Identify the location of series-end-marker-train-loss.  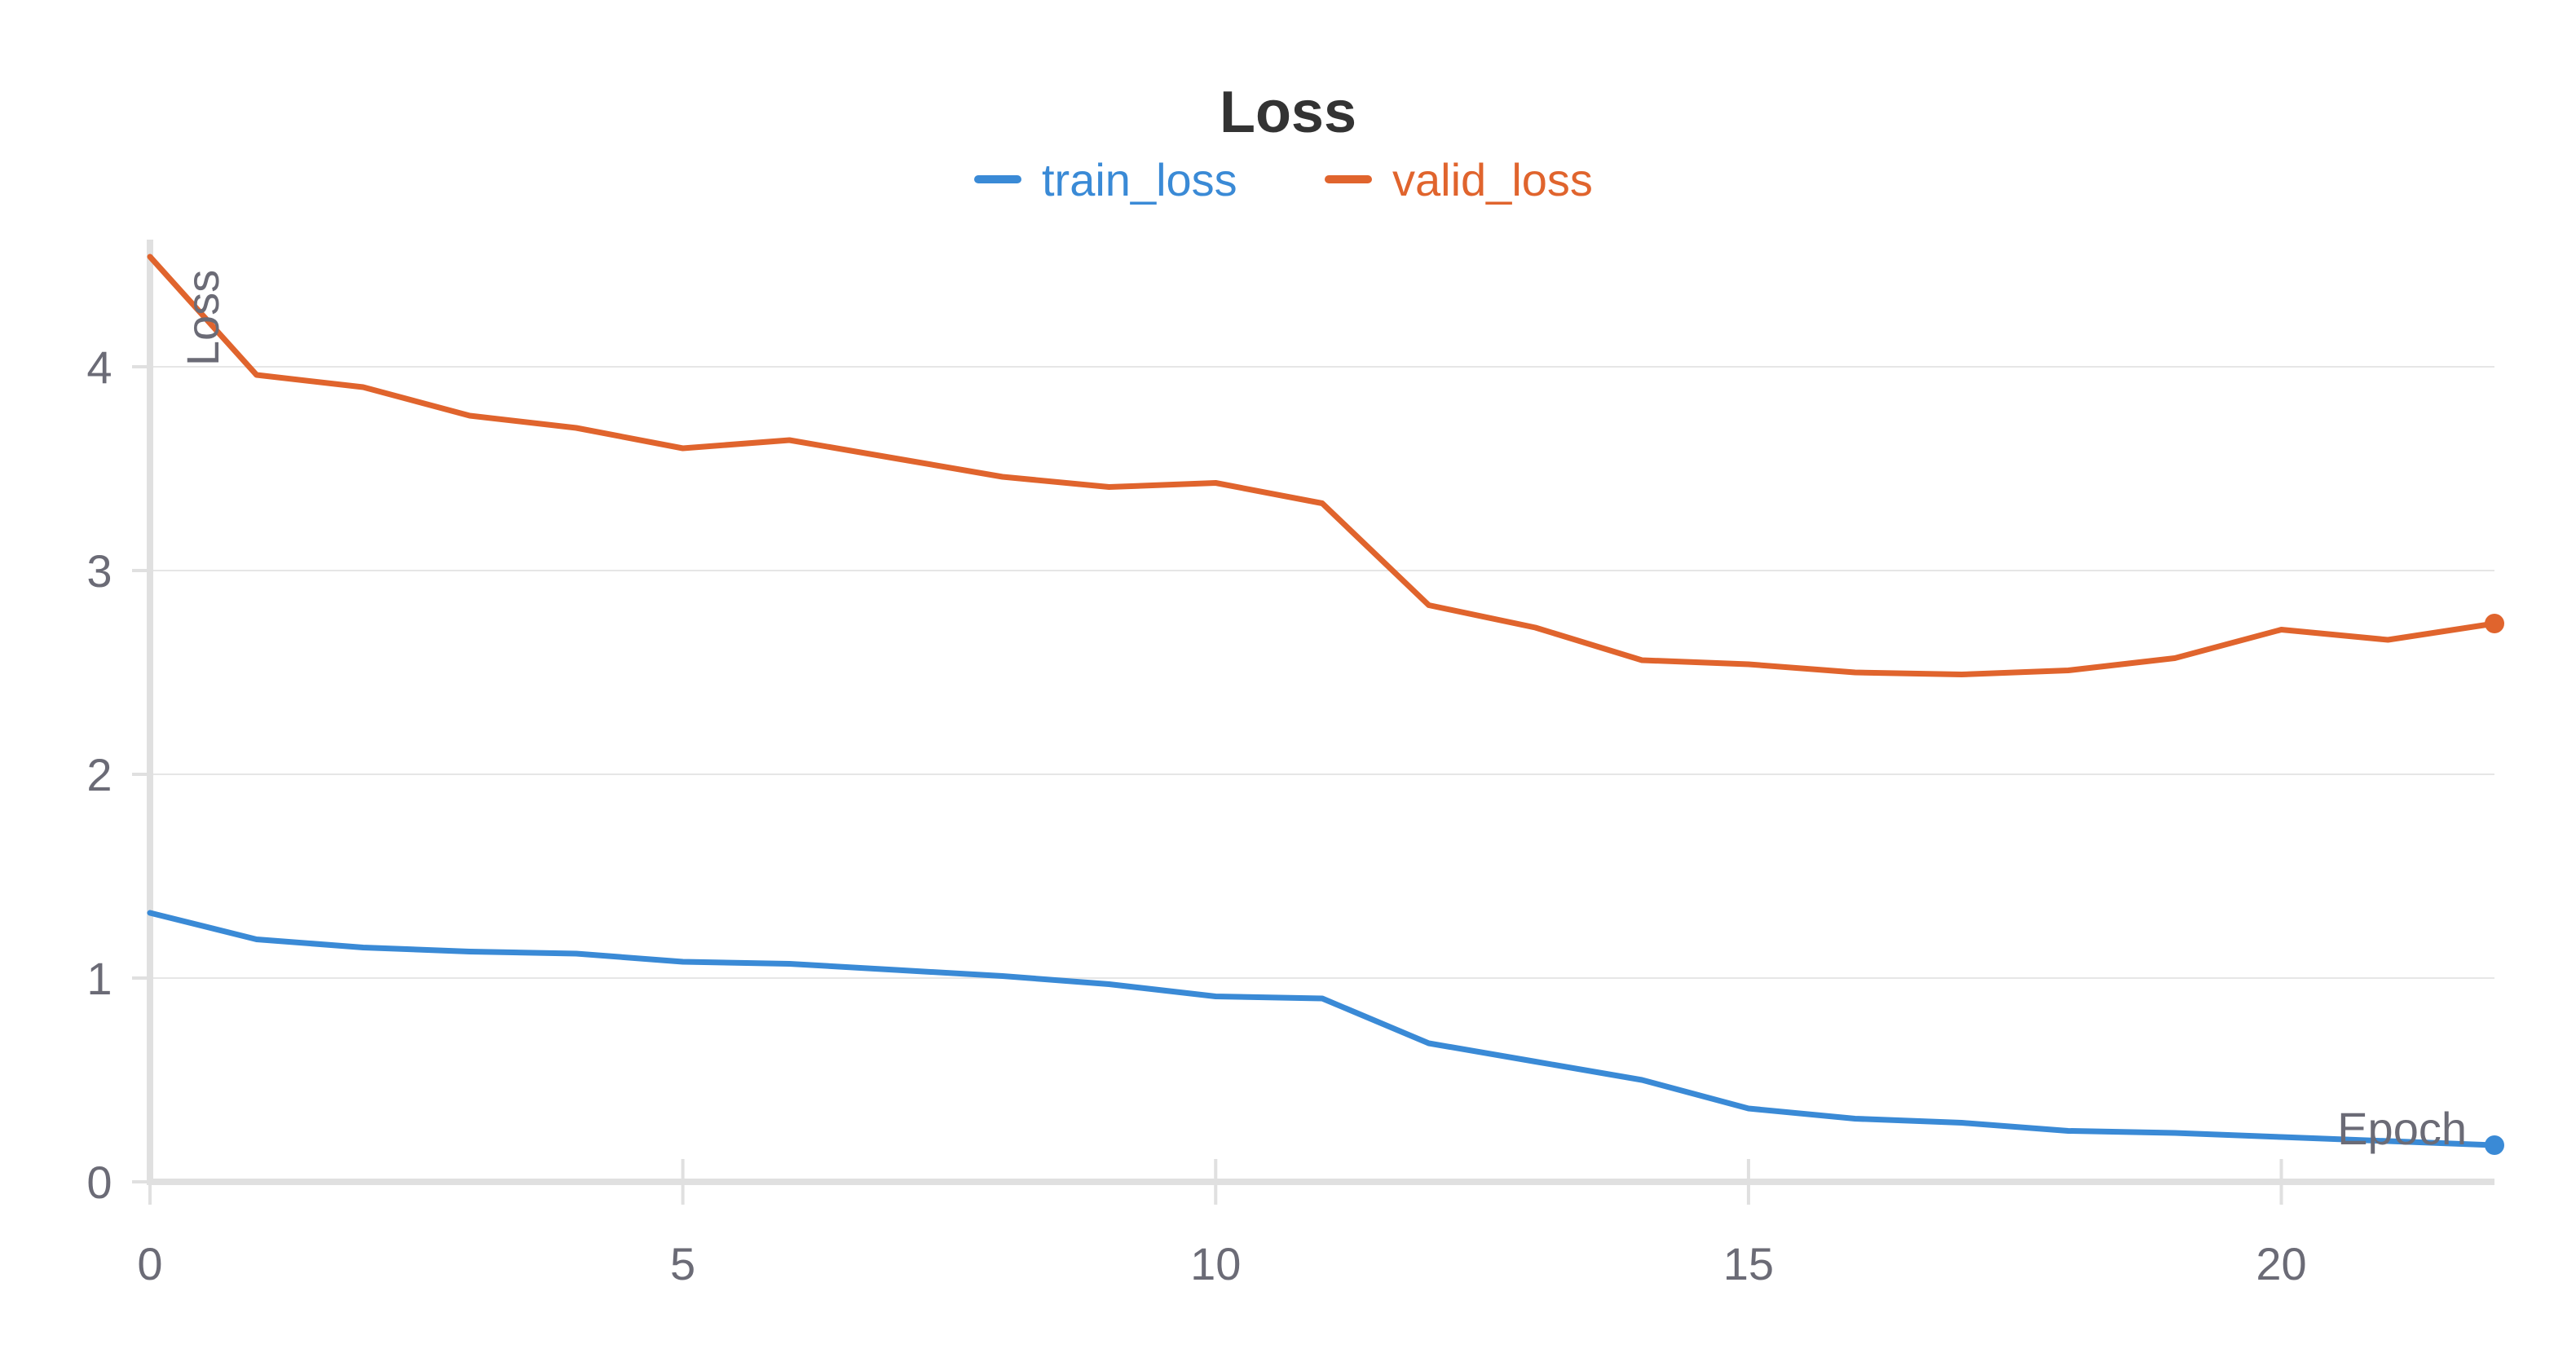
(2494, 1145).